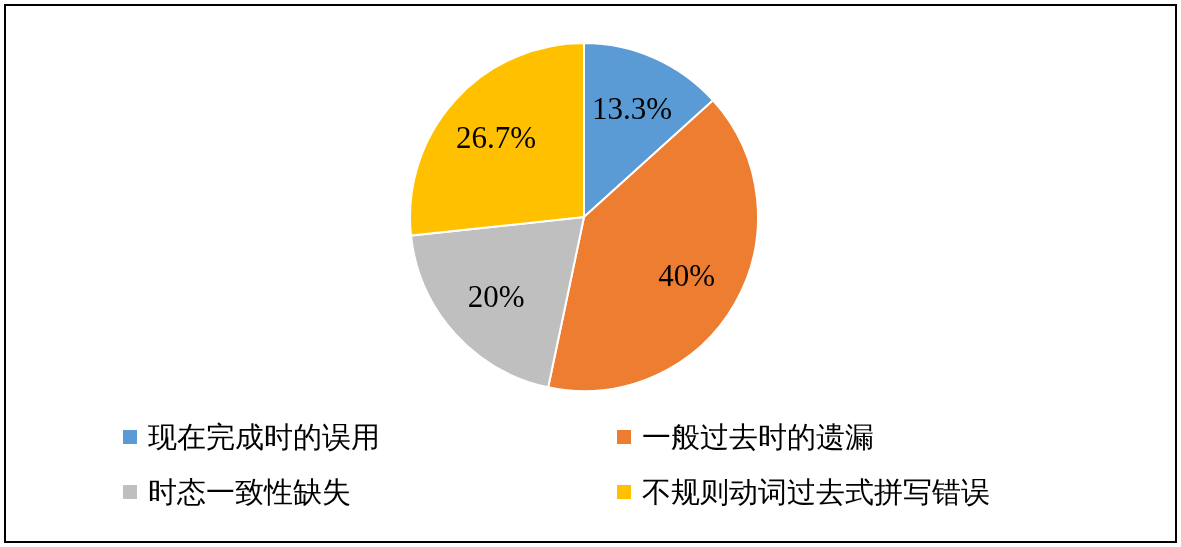  What do you see at coordinates (496, 138) in the screenshot?
I see `data-label: 26.7%` at bounding box center [496, 138].